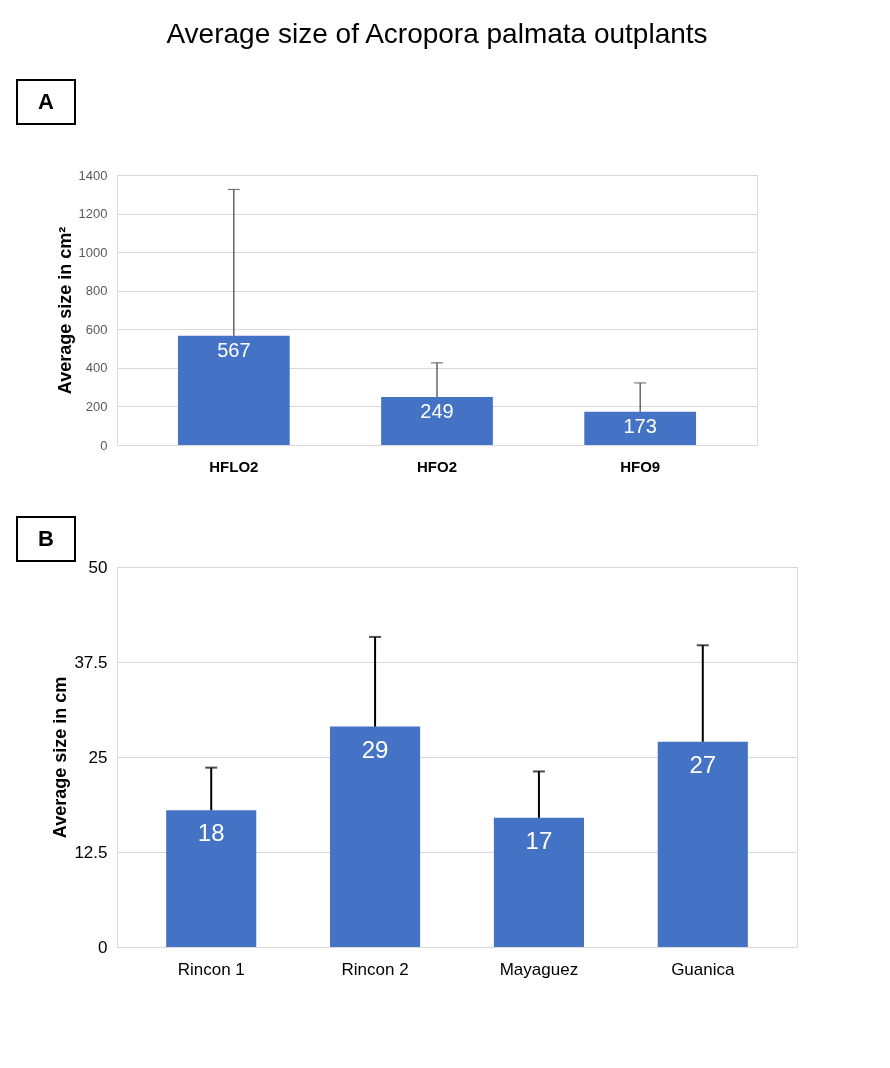 The width and height of the screenshot is (890, 1068). What do you see at coordinates (96, 406) in the screenshot?
I see `y-tick-label: 200` at bounding box center [96, 406].